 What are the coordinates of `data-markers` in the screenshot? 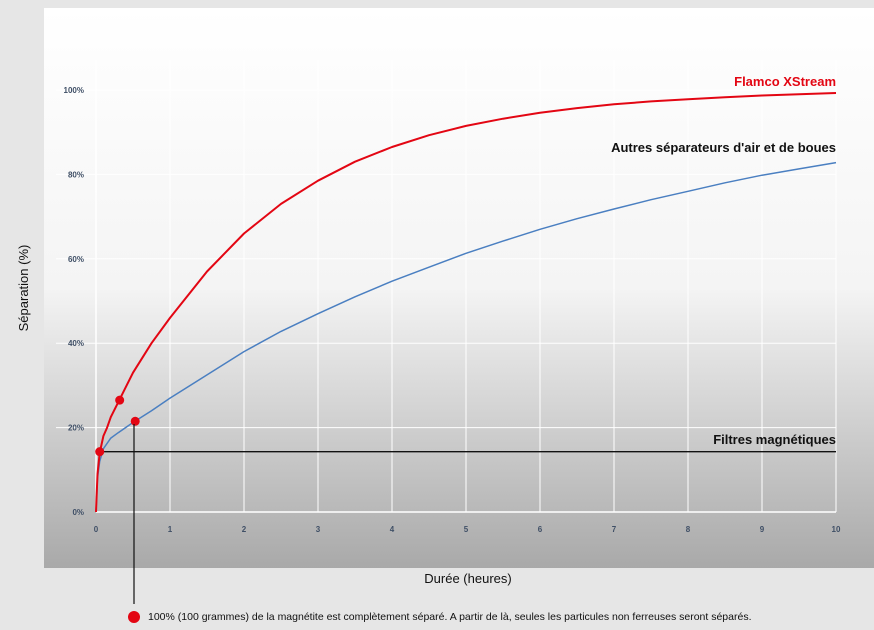 It's located at (117, 426).